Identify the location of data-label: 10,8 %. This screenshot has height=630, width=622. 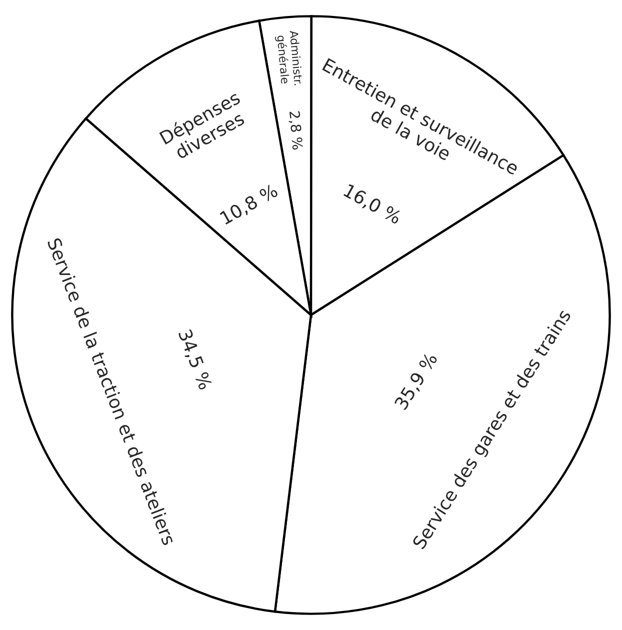
(249, 204).